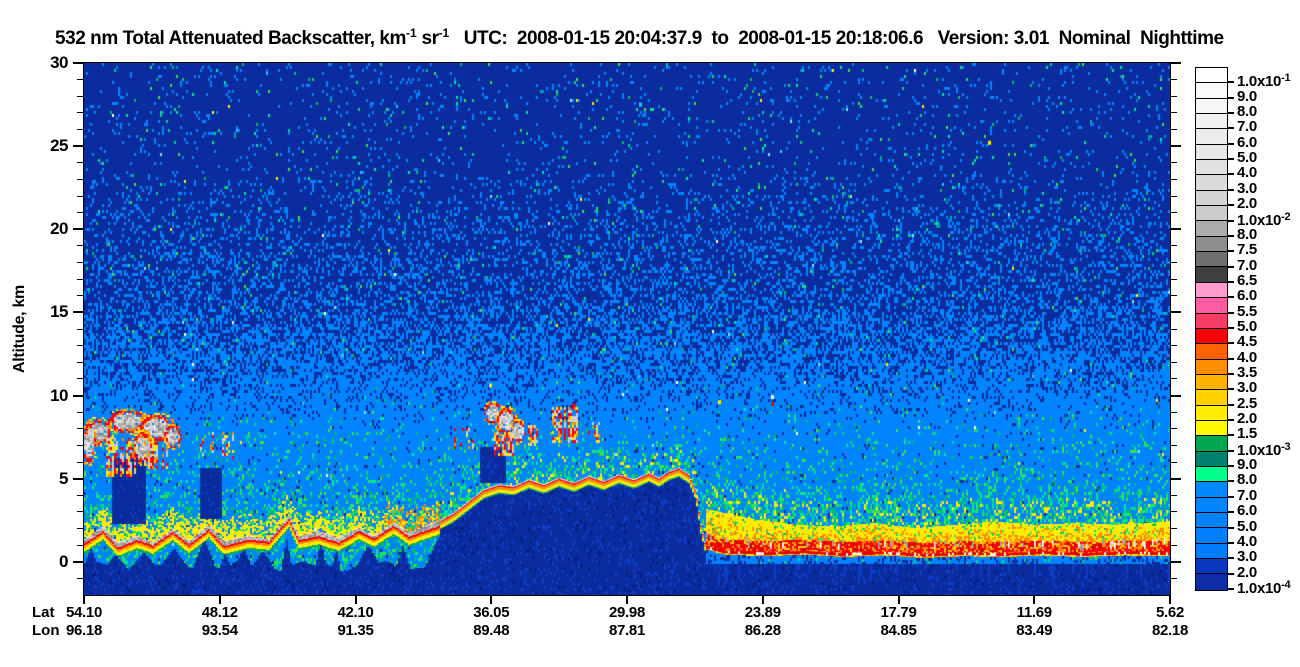 The image size is (1300, 667). I want to click on colorbar-cell-label: 3.5, so click(1247, 372).